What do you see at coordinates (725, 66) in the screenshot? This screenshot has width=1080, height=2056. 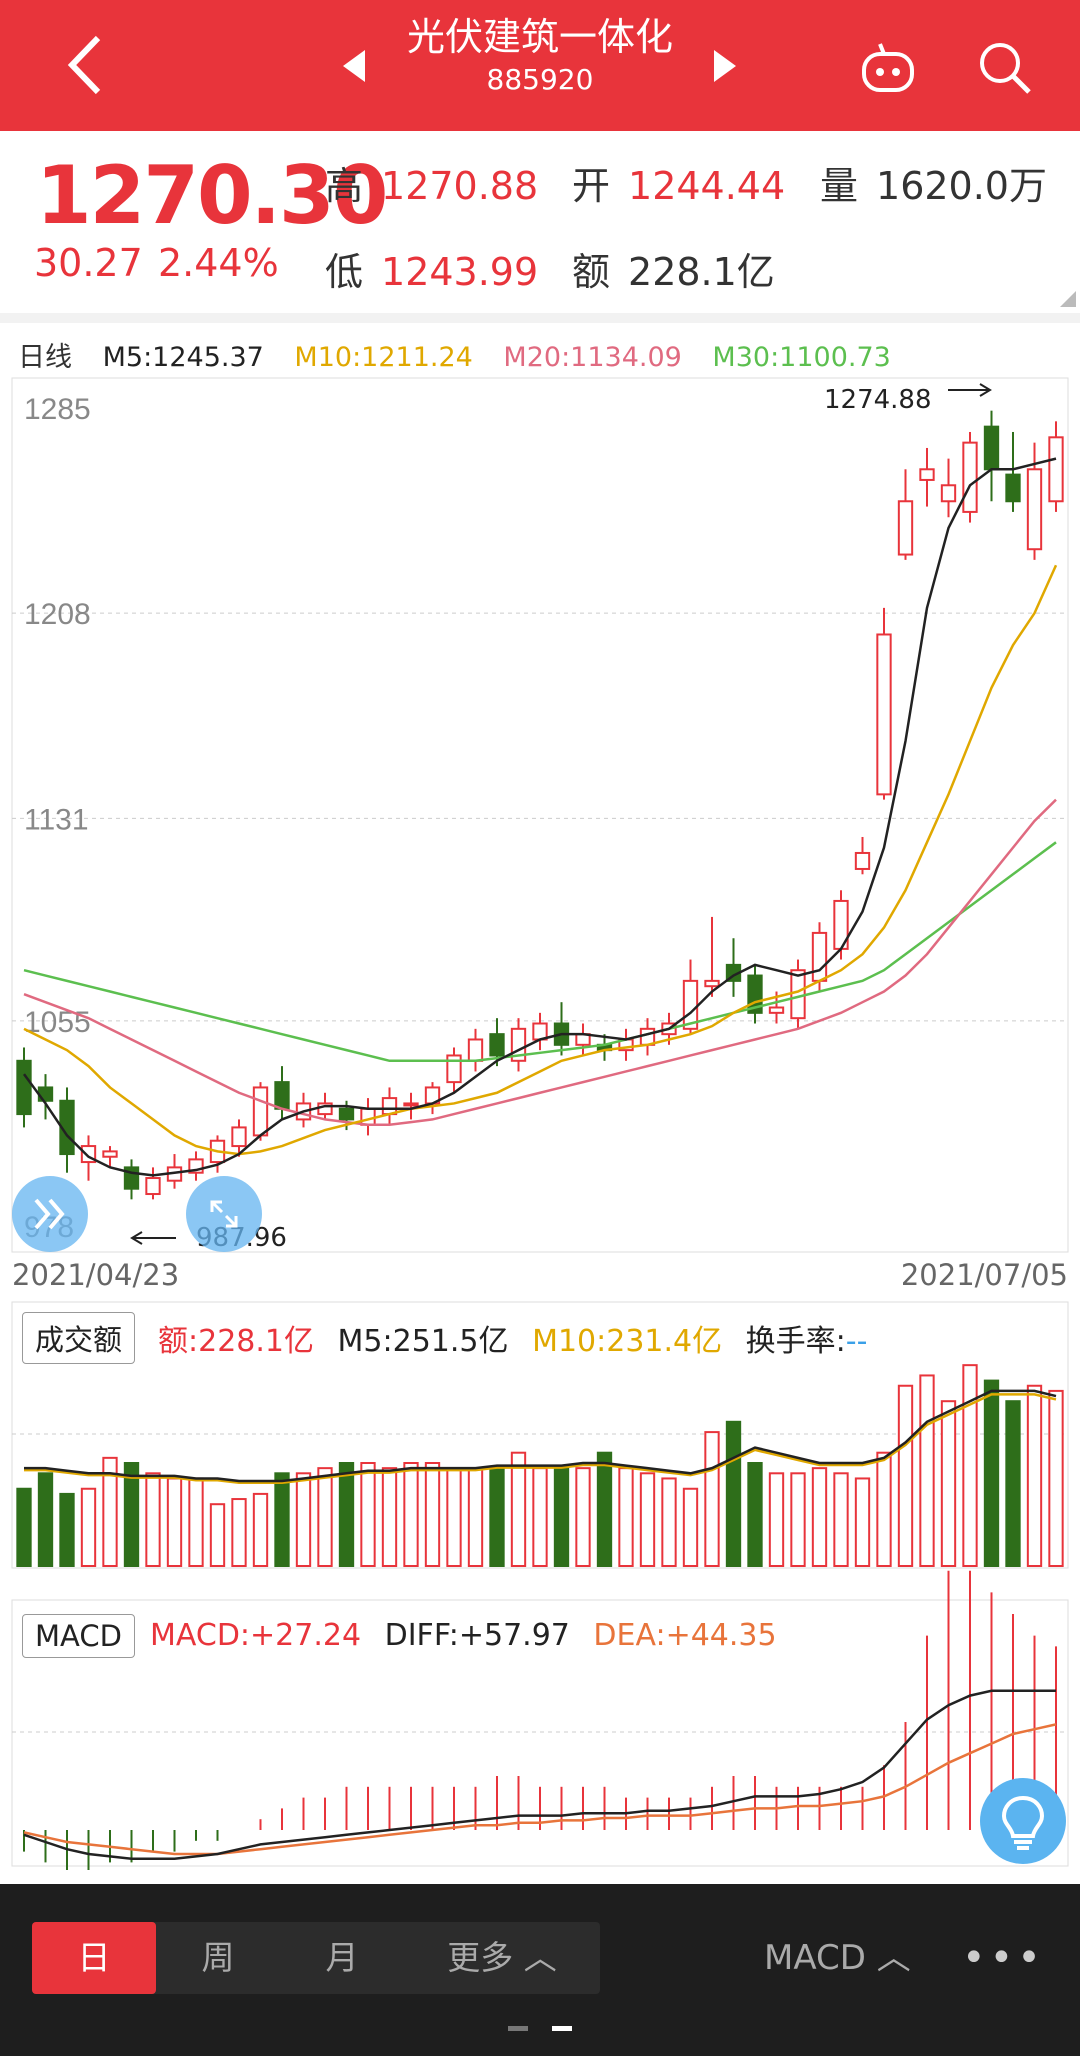 I see `next-arrow-icon` at bounding box center [725, 66].